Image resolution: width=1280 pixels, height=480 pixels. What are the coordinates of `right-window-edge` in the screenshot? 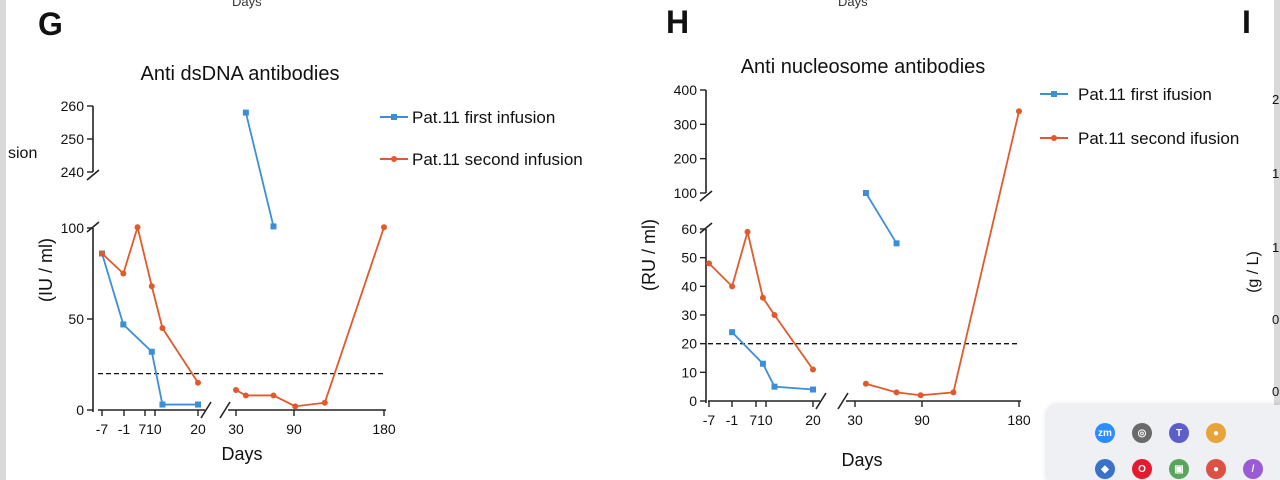 It's located at (1277, 240).